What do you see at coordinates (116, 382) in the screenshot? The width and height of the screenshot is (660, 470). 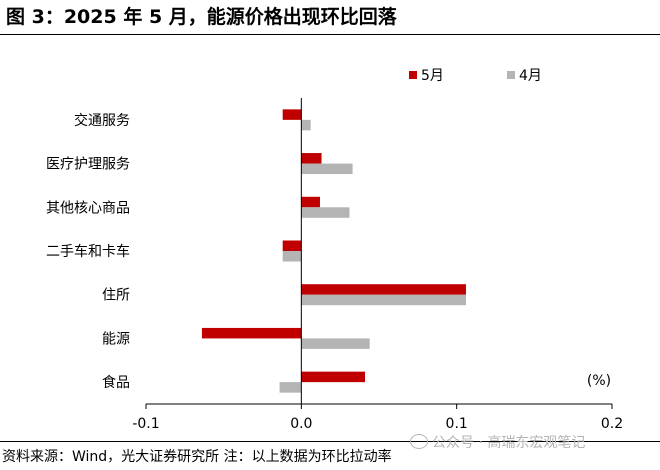 I see `category-label: 食品` at bounding box center [116, 382].